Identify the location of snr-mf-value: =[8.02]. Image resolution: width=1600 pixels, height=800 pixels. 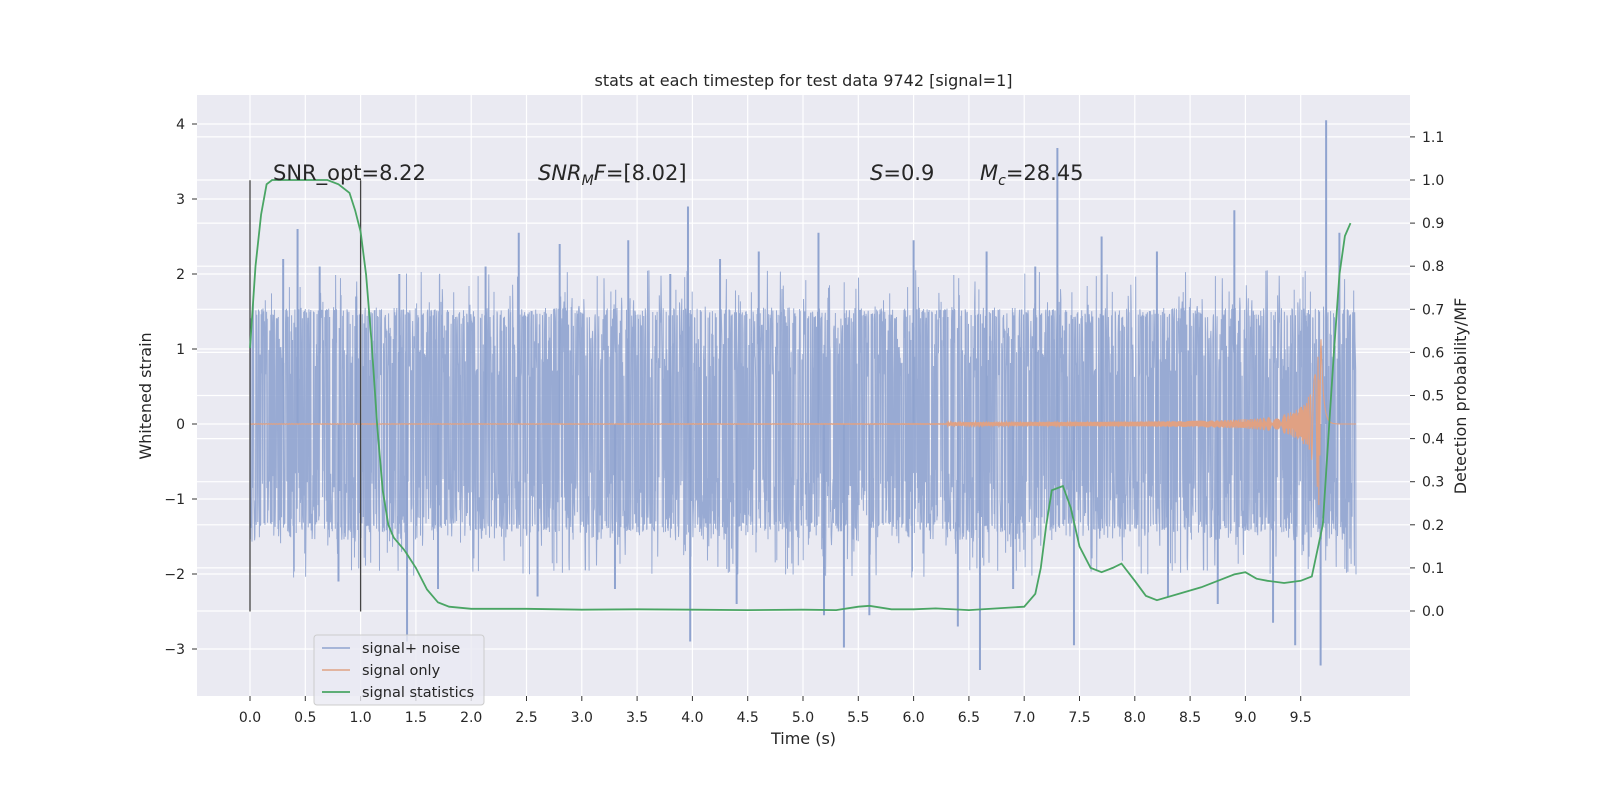
(646, 173).